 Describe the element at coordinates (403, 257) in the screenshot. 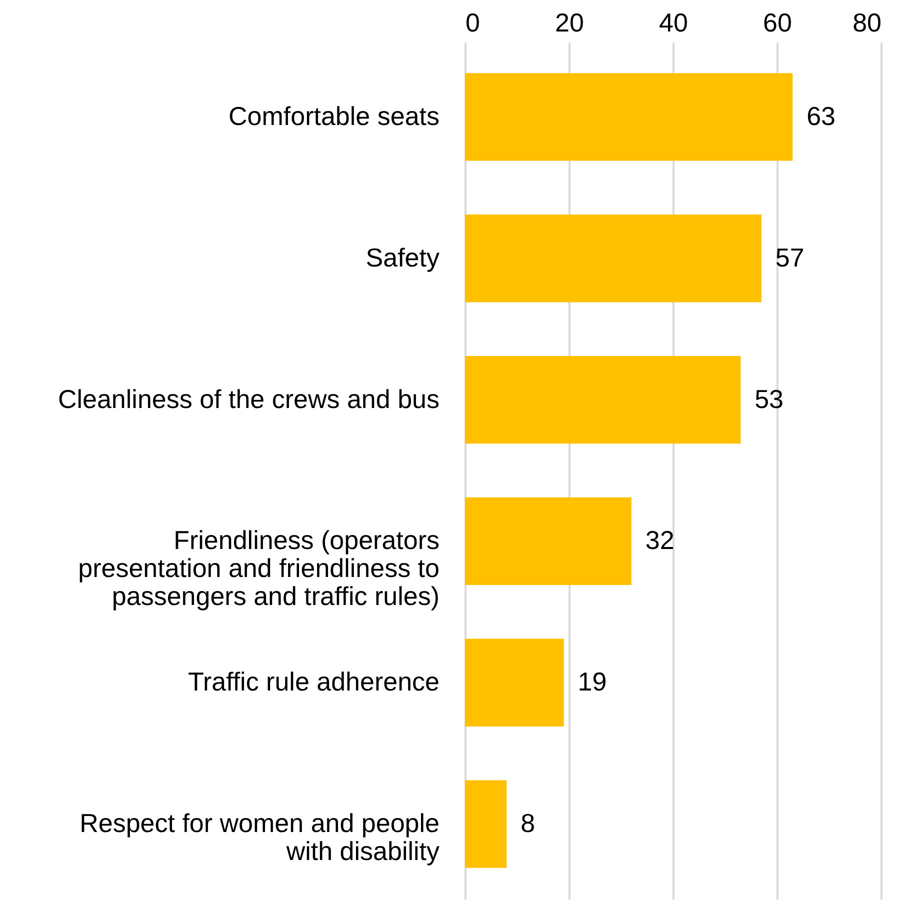

I see `y-tick-label: Safety` at that location.